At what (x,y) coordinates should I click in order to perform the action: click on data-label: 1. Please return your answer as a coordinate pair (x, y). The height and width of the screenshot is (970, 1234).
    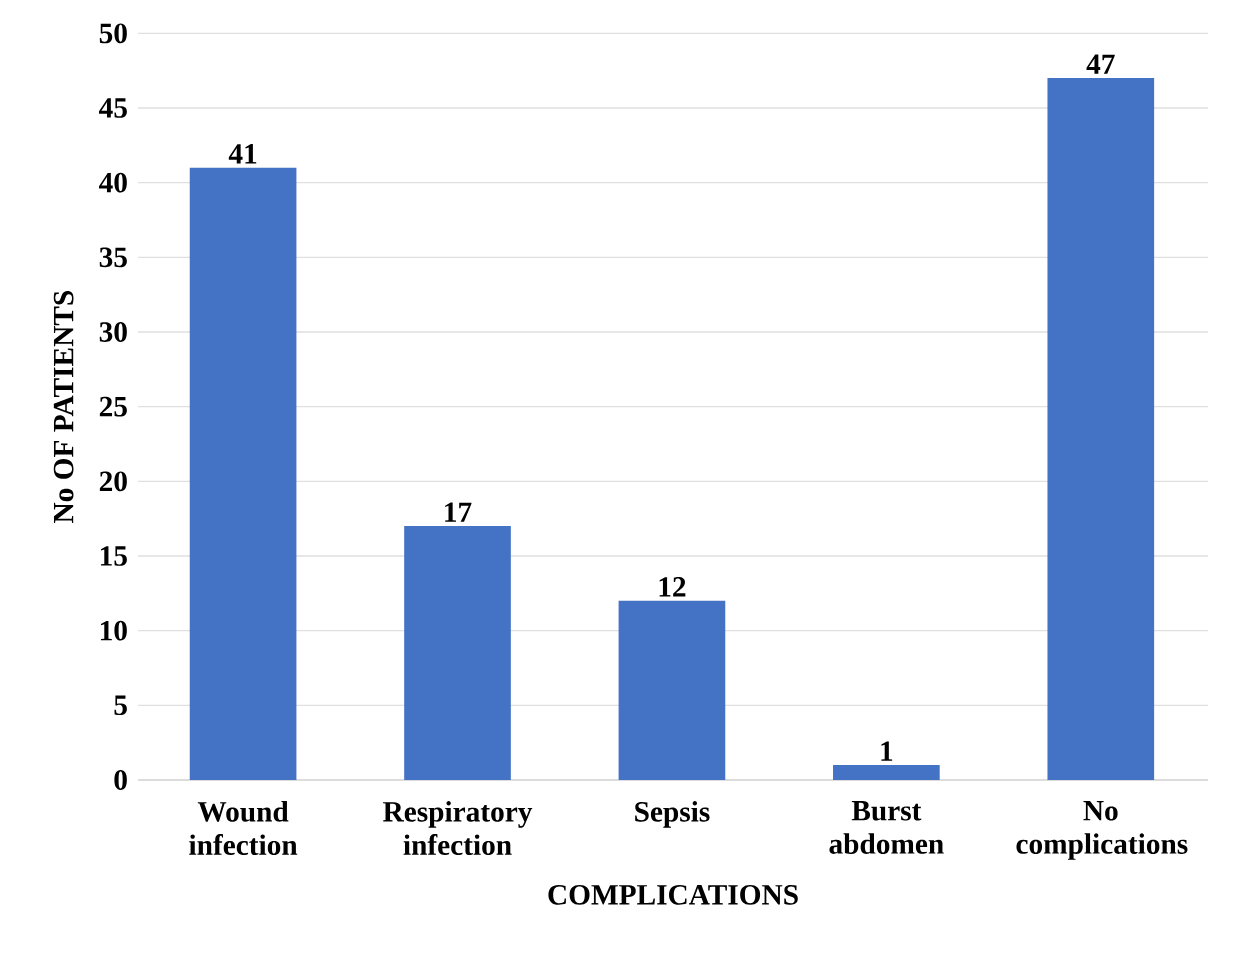
    Looking at the image, I should click on (887, 751).